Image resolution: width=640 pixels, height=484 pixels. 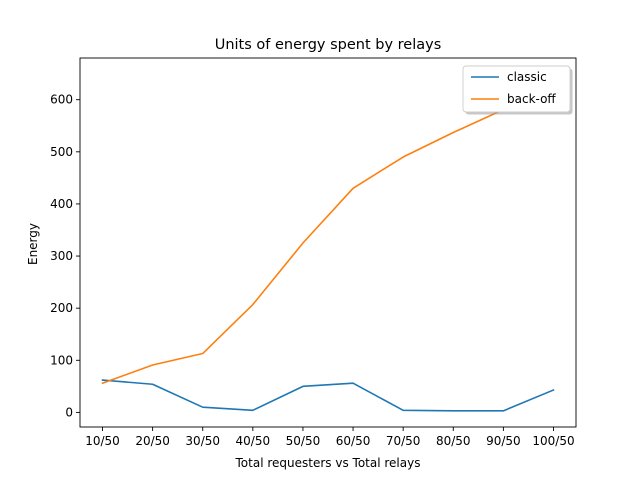 What do you see at coordinates (102, 441) in the screenshot?
I see `x-tick-label: 10/50` at bounding box center [102, 441].